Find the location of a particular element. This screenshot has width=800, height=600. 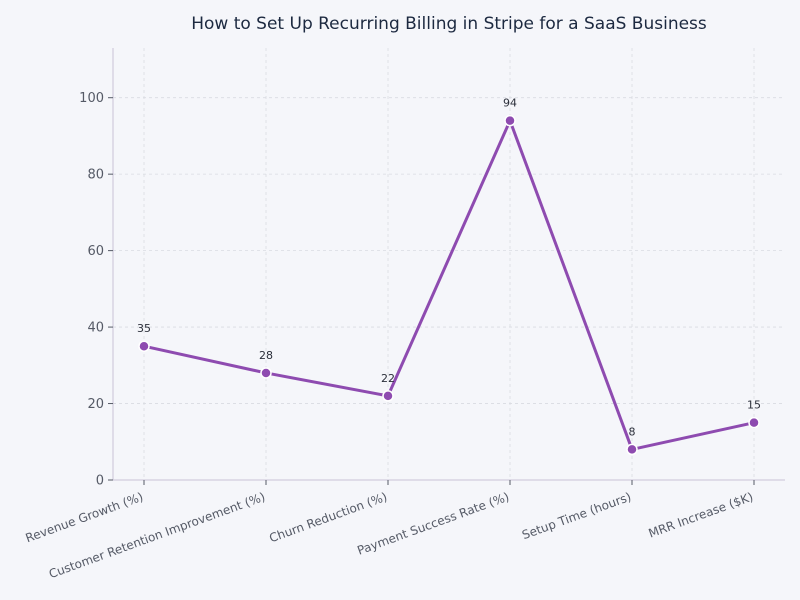

data-label: 15 is located at coordinates (754, 405).